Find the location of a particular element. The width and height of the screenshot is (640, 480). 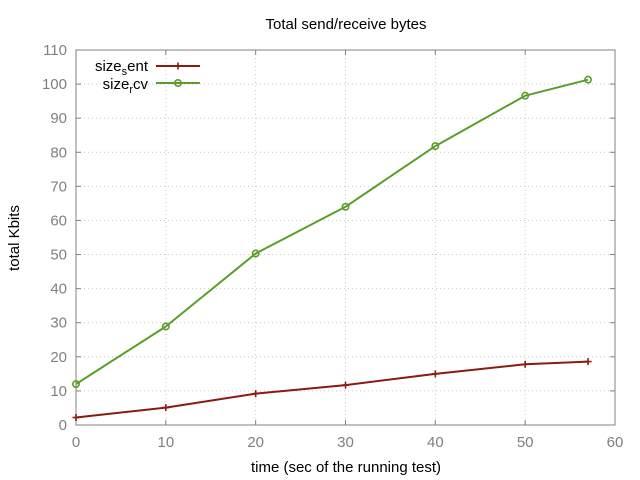

legend-label-sent-base: size is located at coordinates (108, 66).